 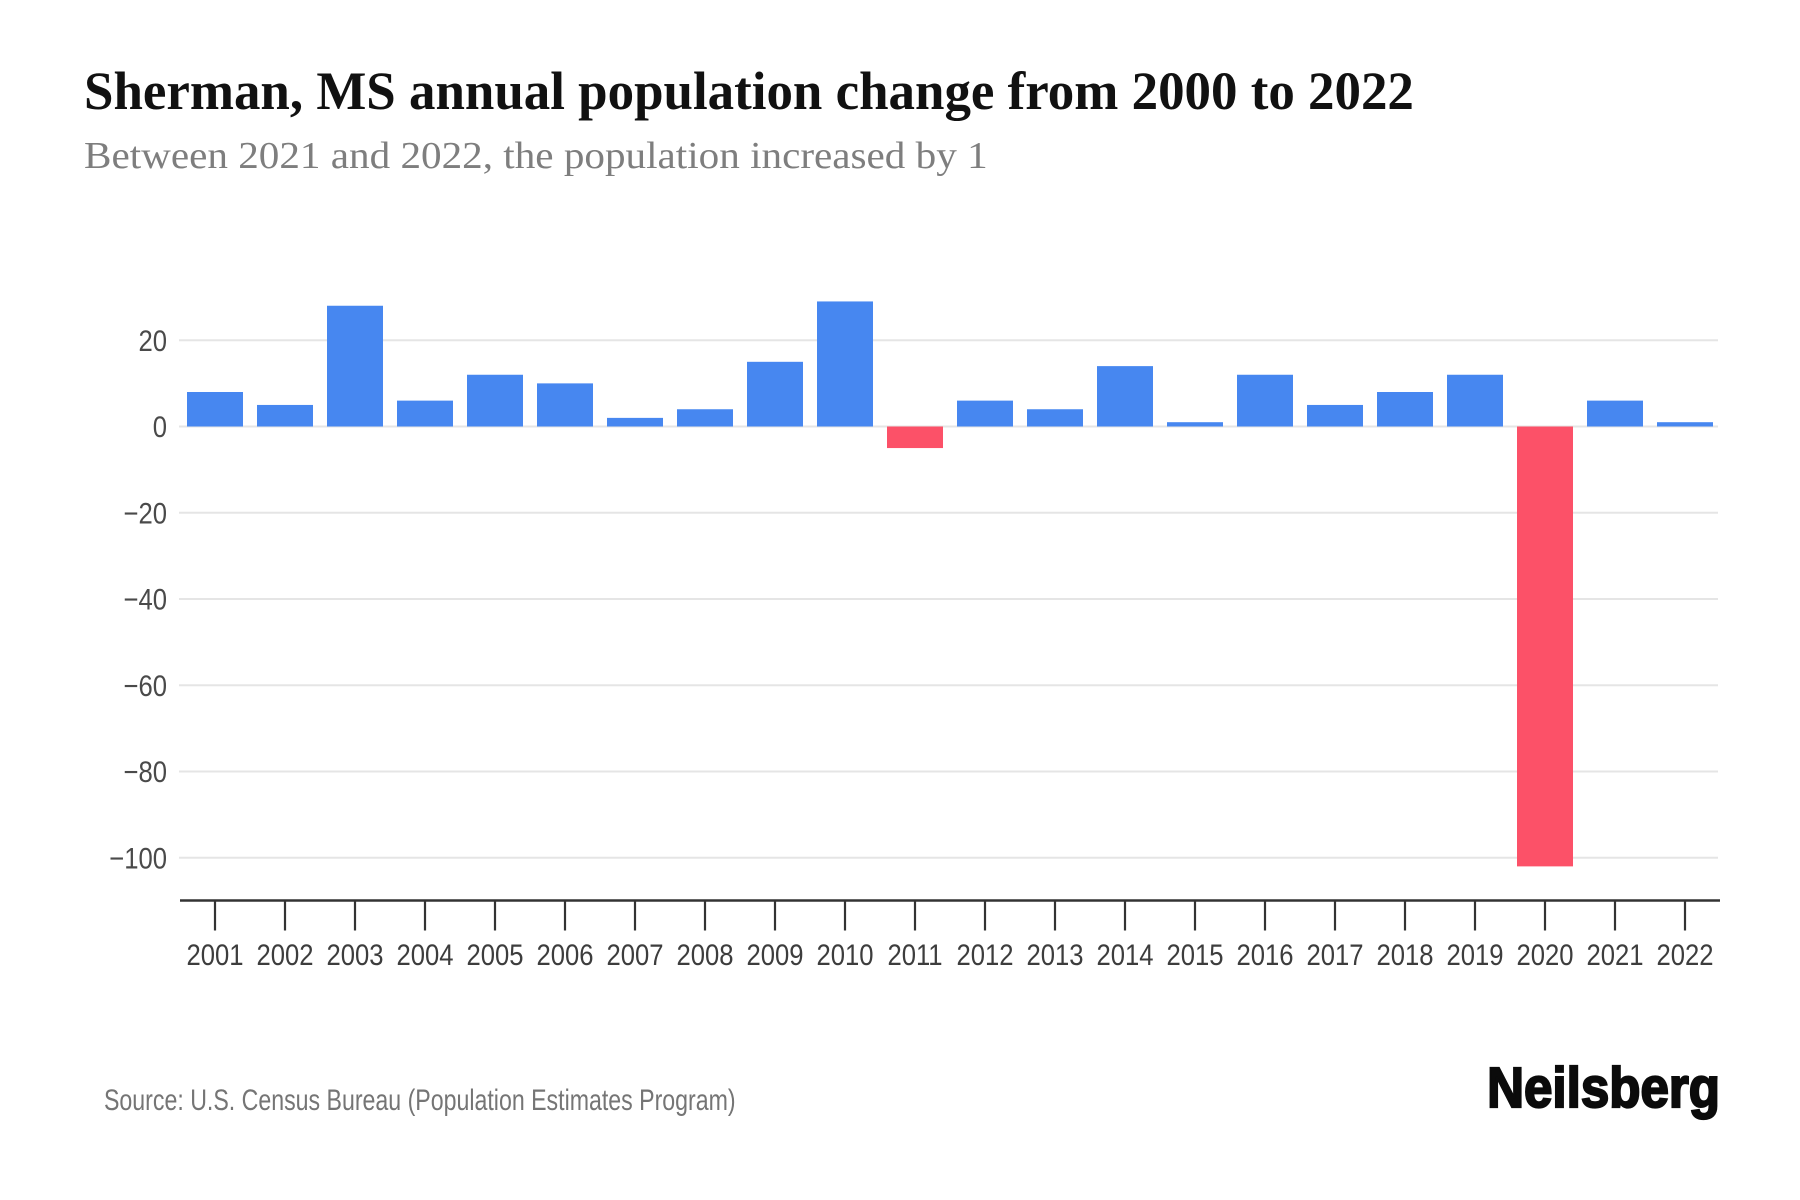 I want to click on svg-text: 2005, so click(x=494, y=954).